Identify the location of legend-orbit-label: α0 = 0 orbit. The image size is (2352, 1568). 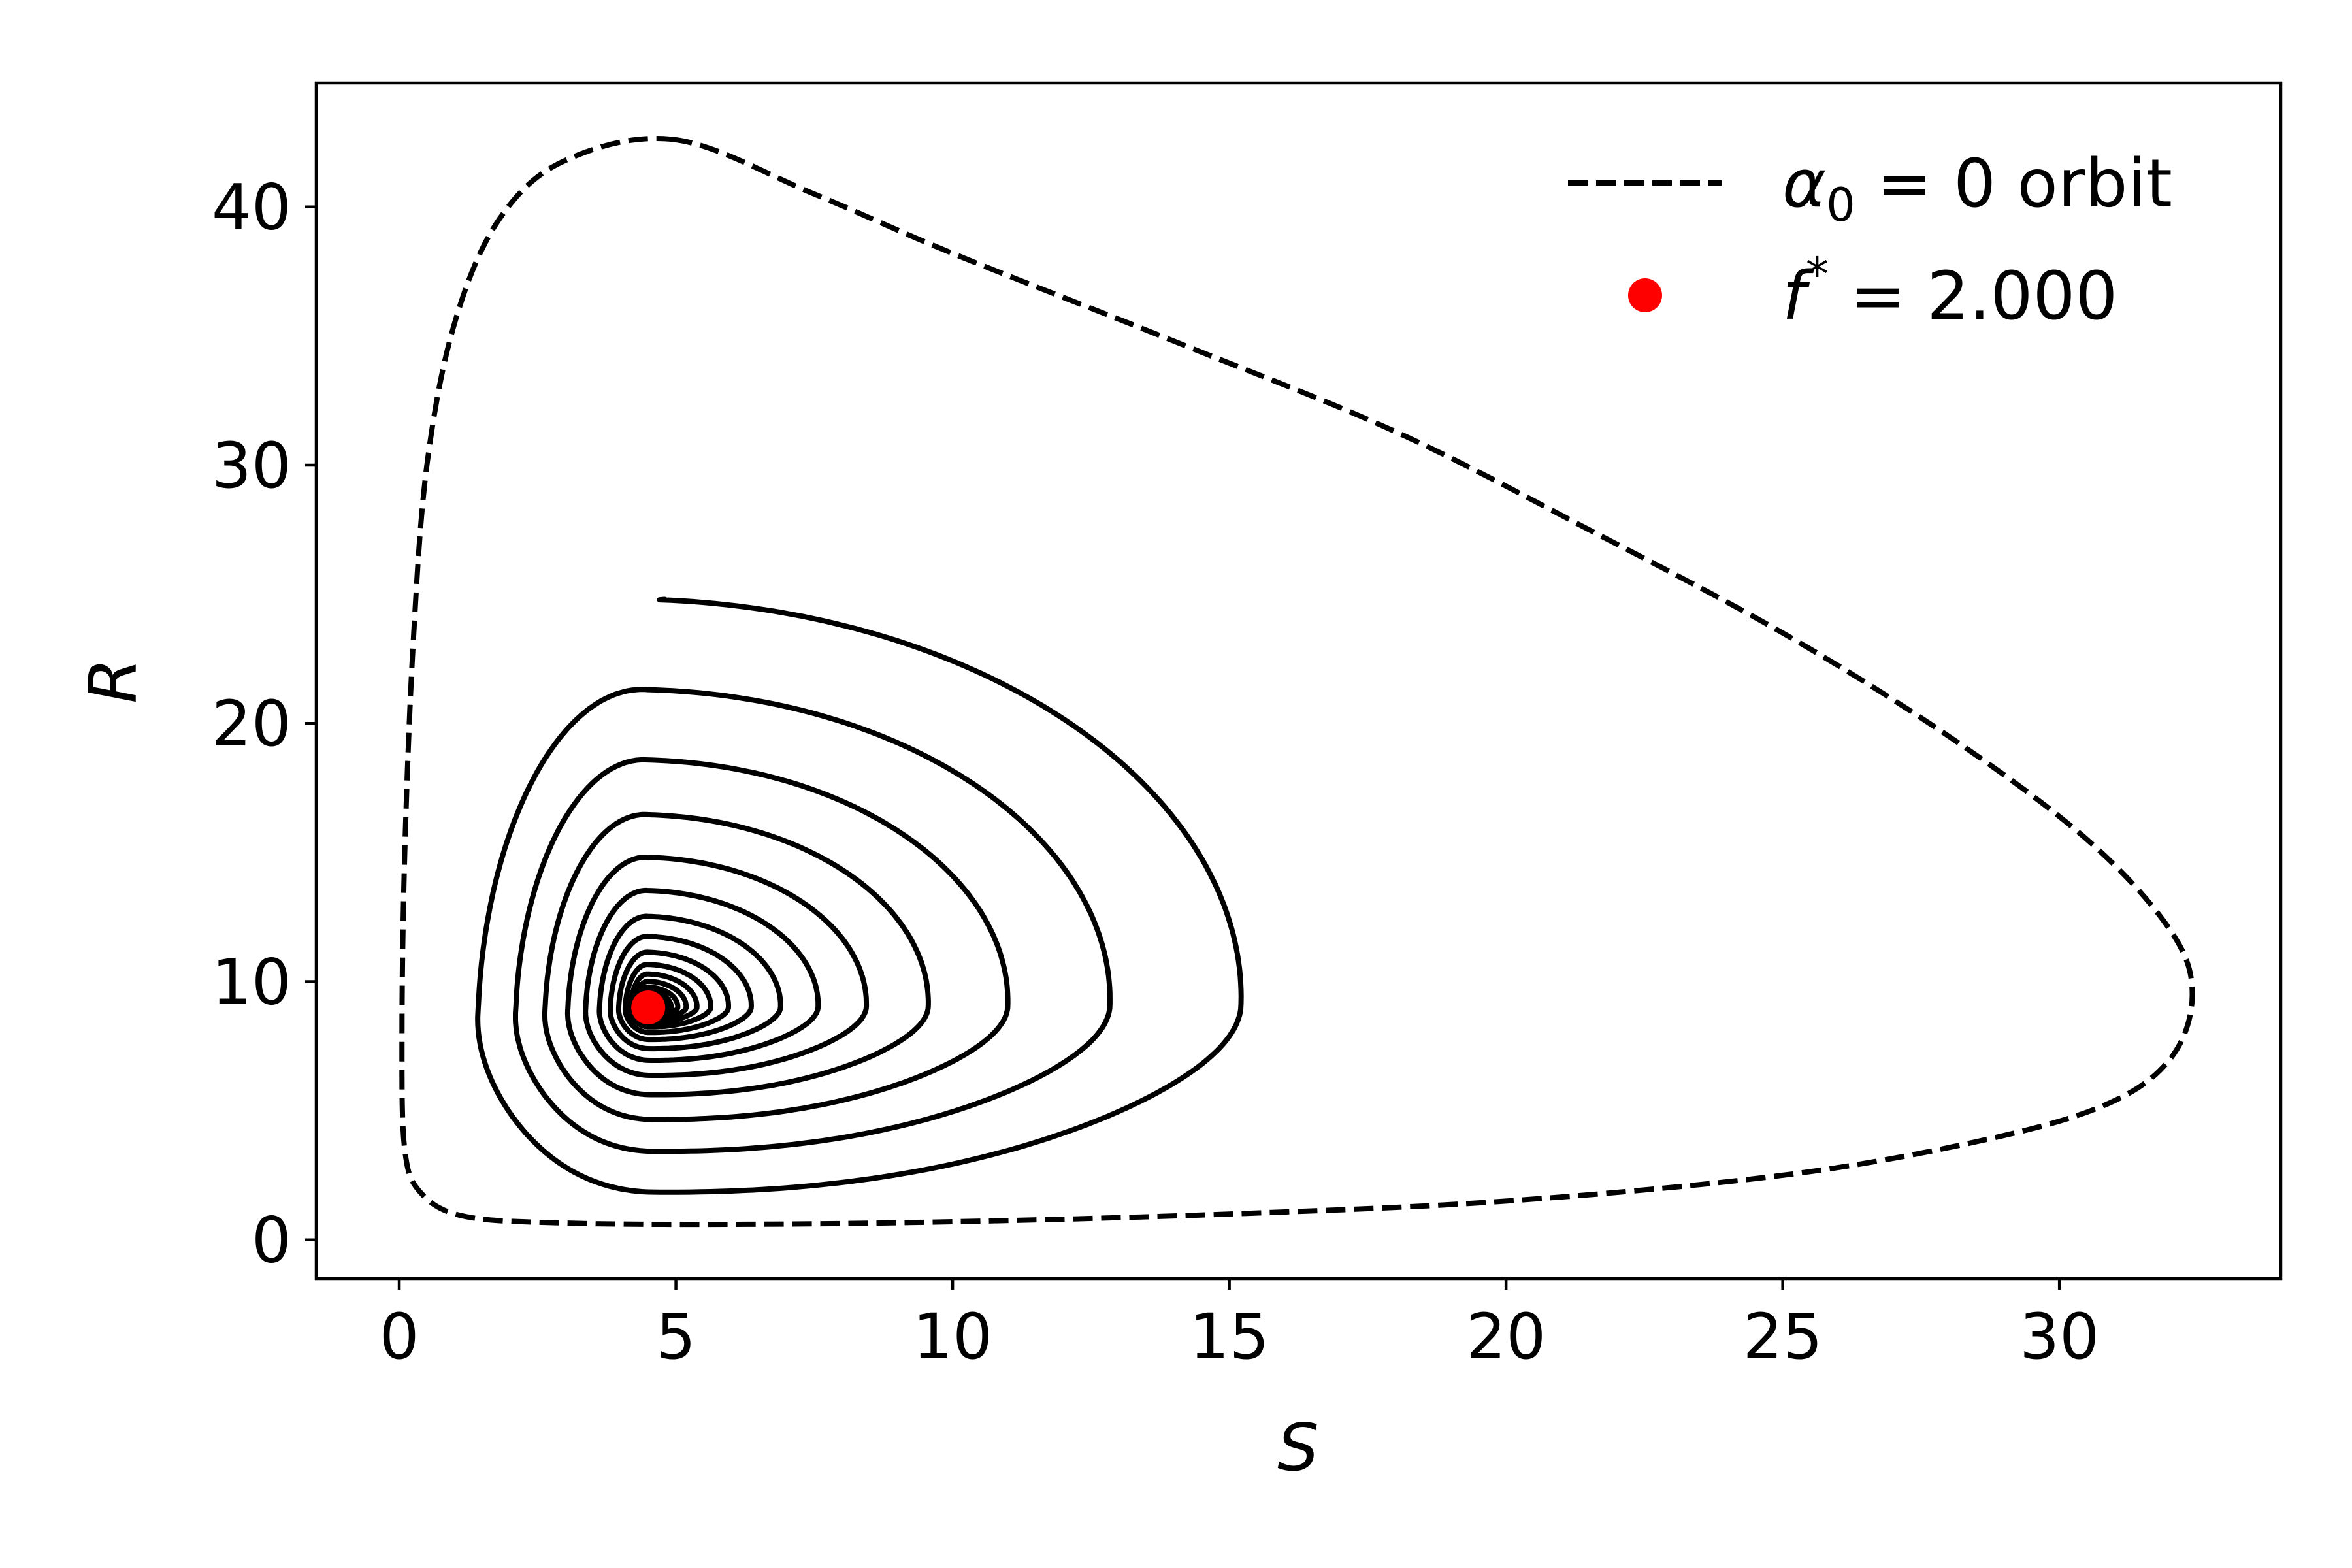
(1977, 188).